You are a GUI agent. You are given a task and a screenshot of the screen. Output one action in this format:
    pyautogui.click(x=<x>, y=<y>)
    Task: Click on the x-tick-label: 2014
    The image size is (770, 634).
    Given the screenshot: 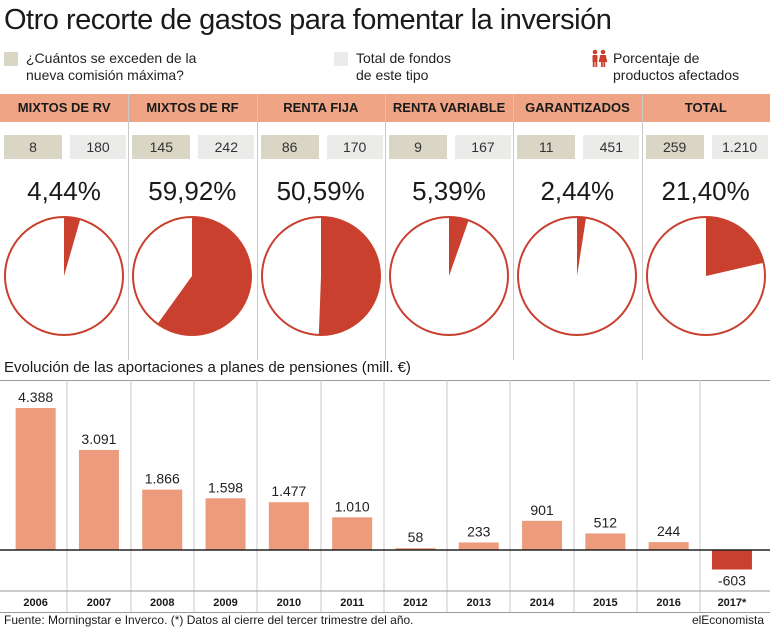 What is the action you would take?
    pyautogui.click(x=542, y=603)
    